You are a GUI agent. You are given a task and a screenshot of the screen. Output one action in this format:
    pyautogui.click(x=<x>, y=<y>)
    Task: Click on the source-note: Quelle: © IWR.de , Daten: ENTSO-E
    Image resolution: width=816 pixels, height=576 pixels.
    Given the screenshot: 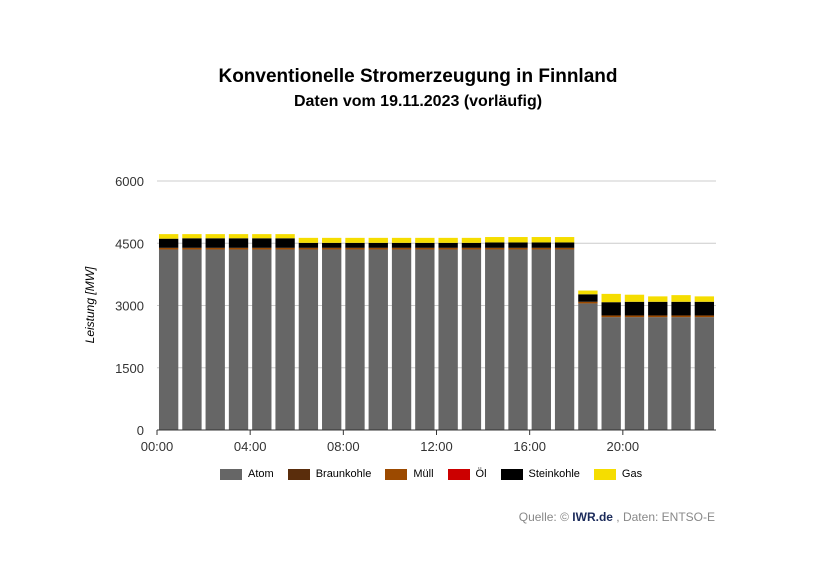 What is the action you would take?
    pyautogui.click(x=617, y=517)
    